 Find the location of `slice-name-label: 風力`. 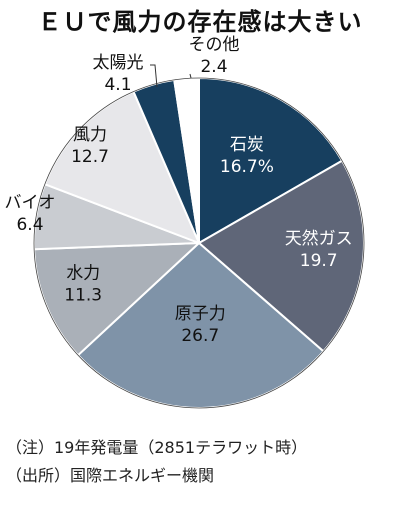

slice-name-label: 風力 is located at coordinates (90, 135).